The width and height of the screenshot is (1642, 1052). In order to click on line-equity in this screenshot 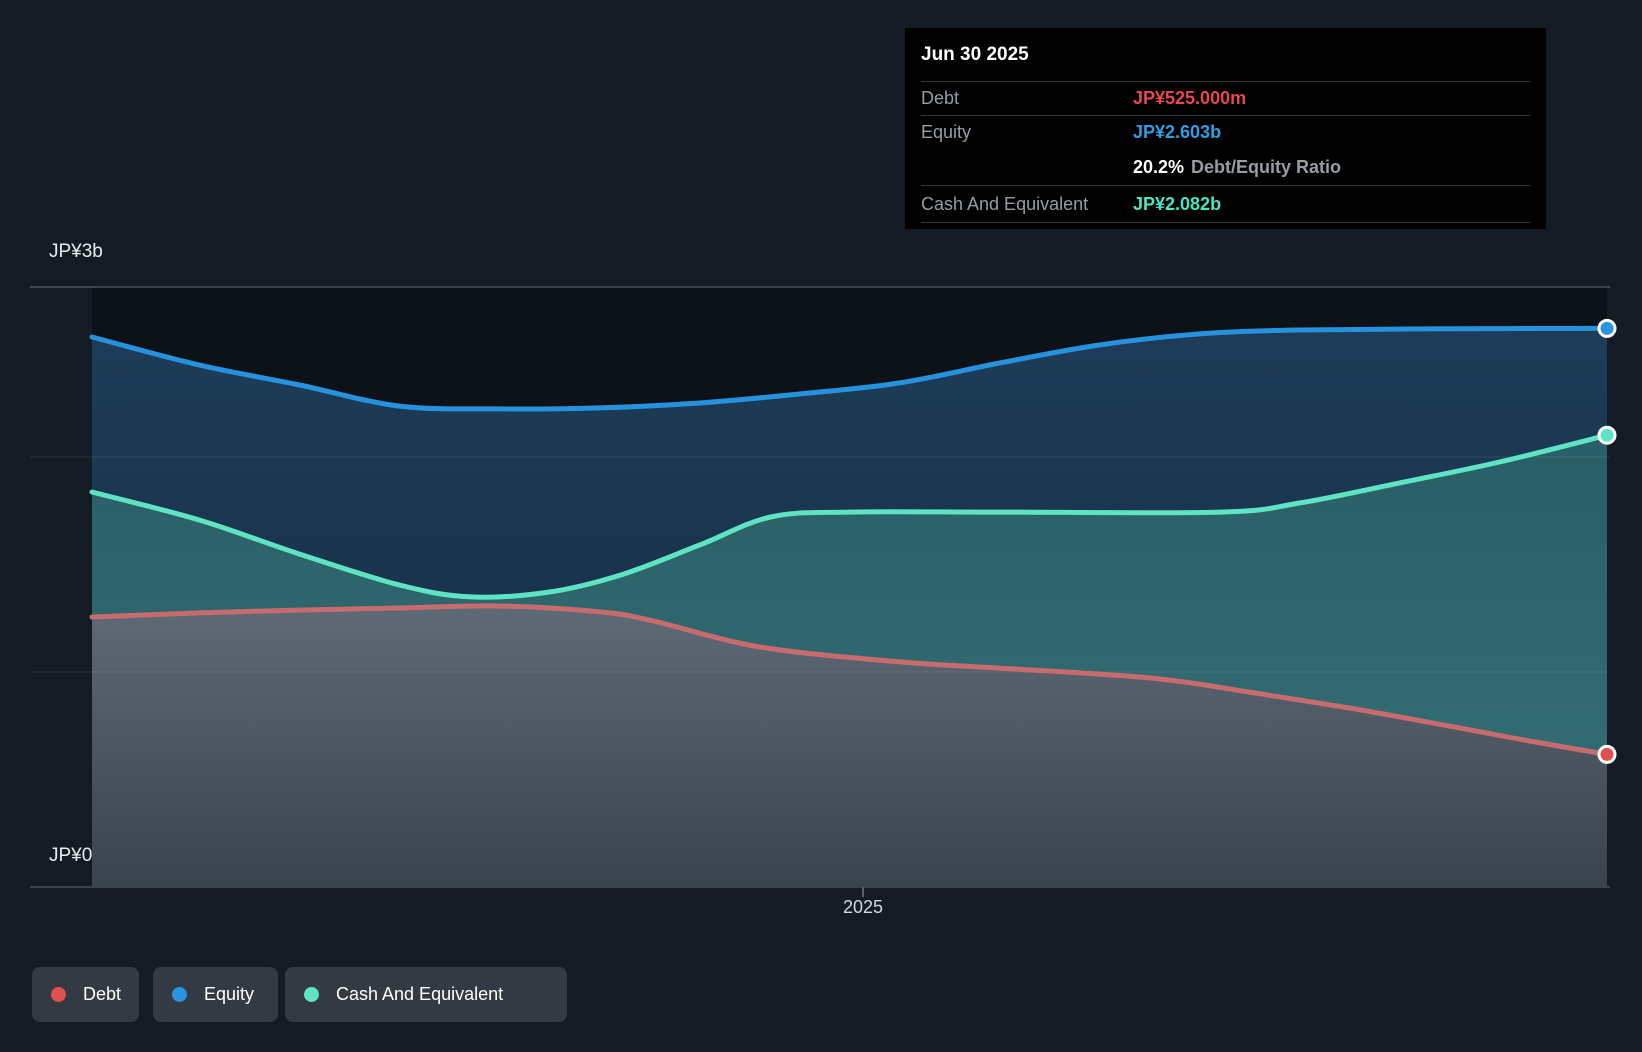, I will do `click(849, 368)`.